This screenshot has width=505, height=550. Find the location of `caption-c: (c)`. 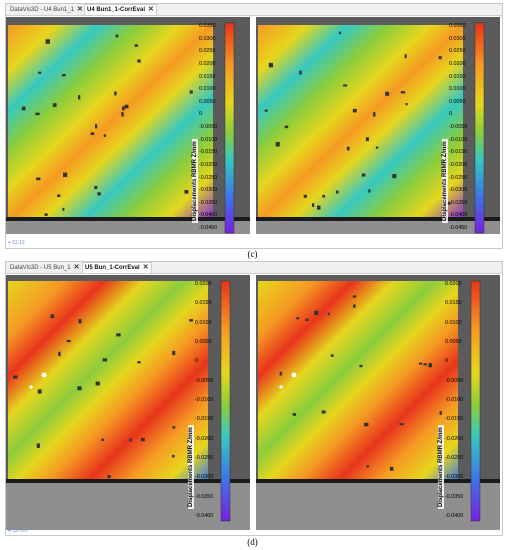

caption-c: (c) is located at coordinates (252, 254).